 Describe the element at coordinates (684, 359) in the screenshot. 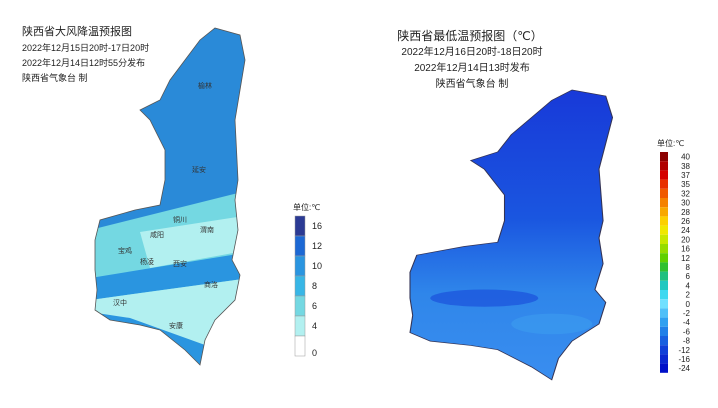

I see `legend-label: -16` at that location.